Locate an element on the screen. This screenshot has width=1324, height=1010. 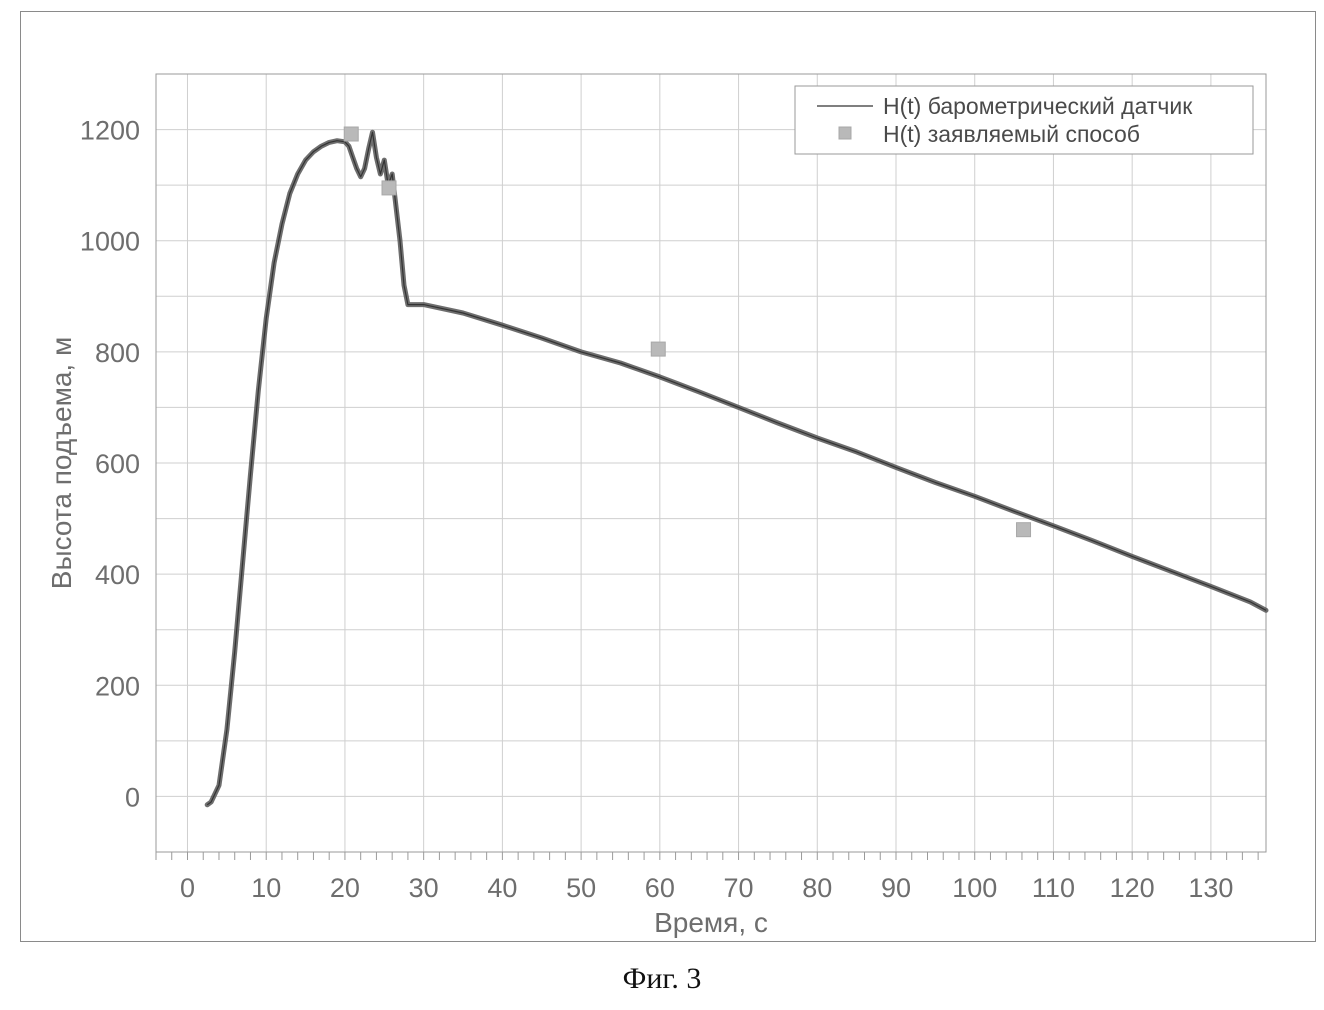
y-tick-label: 0 is located at coordinates (132, 797).